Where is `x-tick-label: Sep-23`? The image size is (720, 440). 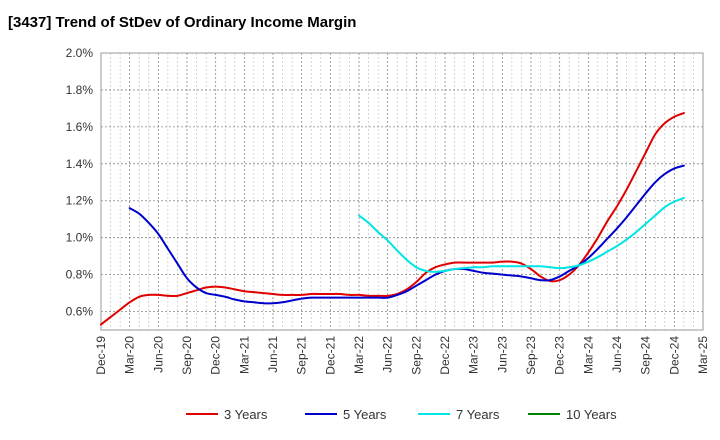 x-tick-label: Sep-23 is located at coordinates (531, 355).